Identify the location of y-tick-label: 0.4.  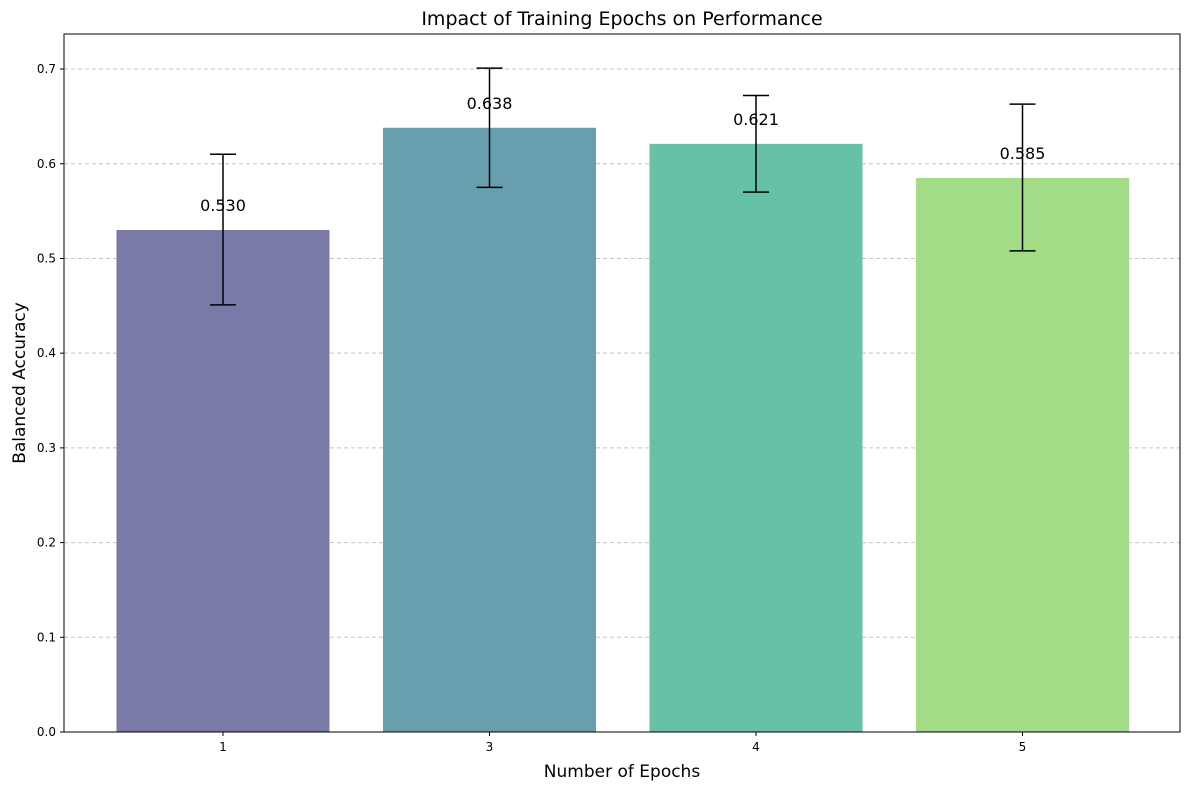
(46, 353).